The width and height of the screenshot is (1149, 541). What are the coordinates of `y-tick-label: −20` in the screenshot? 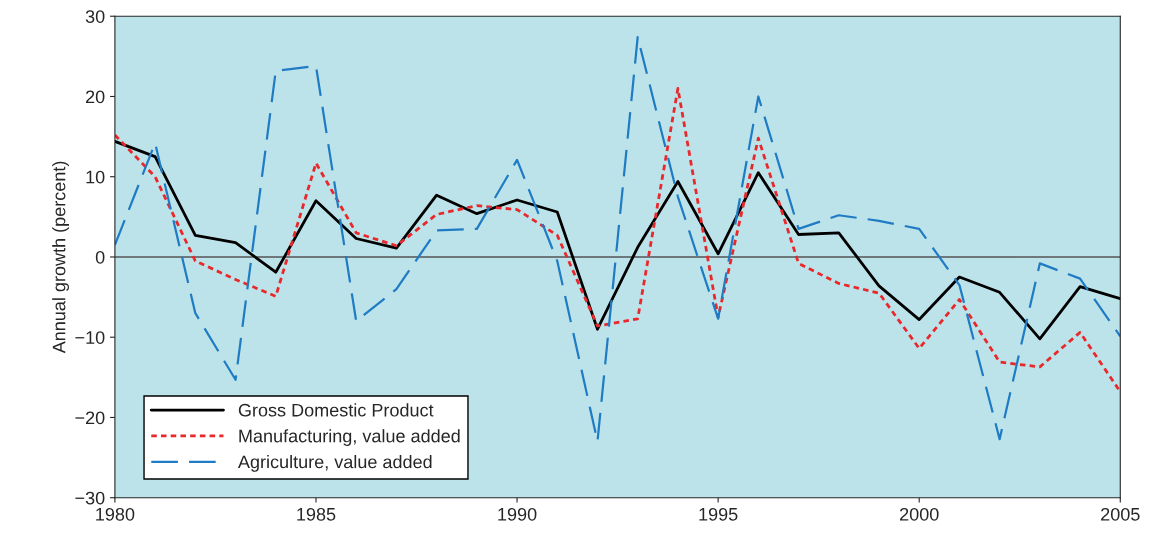 It's located at (90, 418).